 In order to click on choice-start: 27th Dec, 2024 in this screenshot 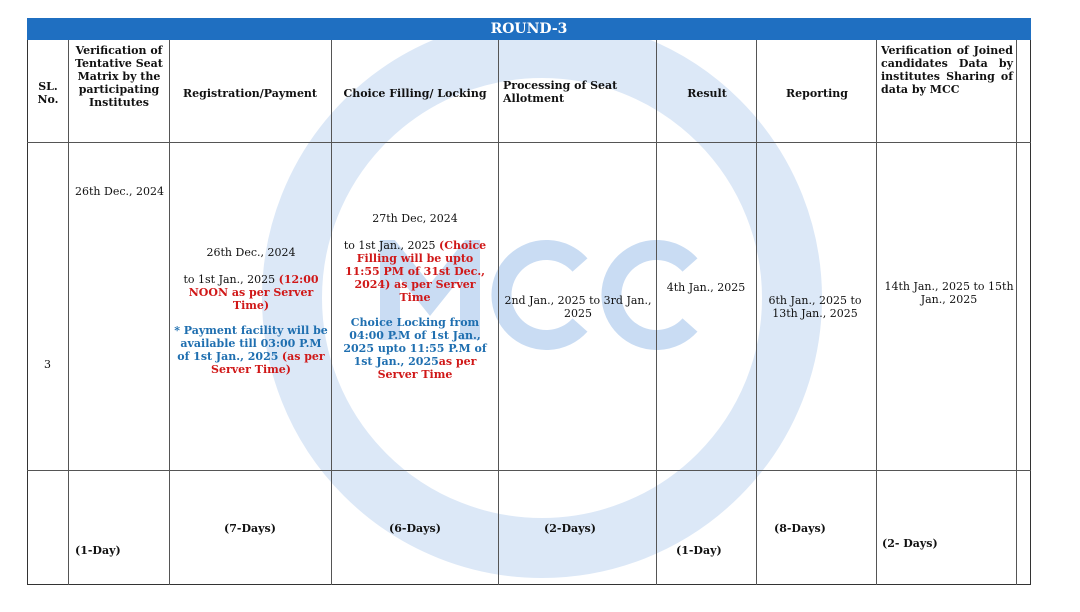, I will do `click(415, 218)`.